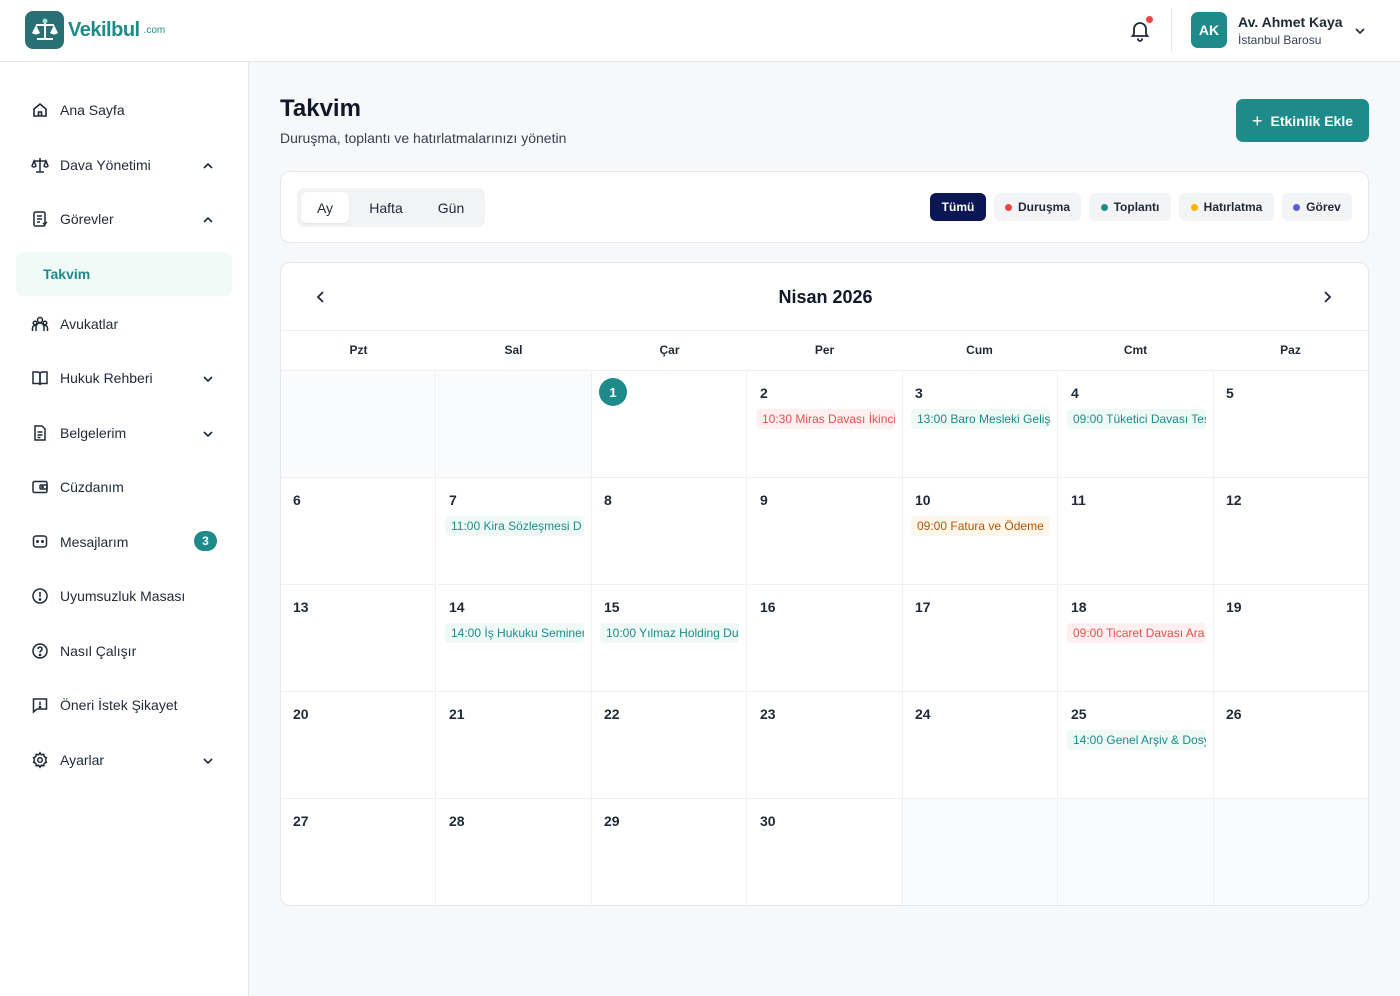 The height and width of the screenshot is (996, 1400). What do you see at coordinates (514, 745) in the screenshot?
I see `calendar-day-cell: 21` at bounding box center [514, 745].